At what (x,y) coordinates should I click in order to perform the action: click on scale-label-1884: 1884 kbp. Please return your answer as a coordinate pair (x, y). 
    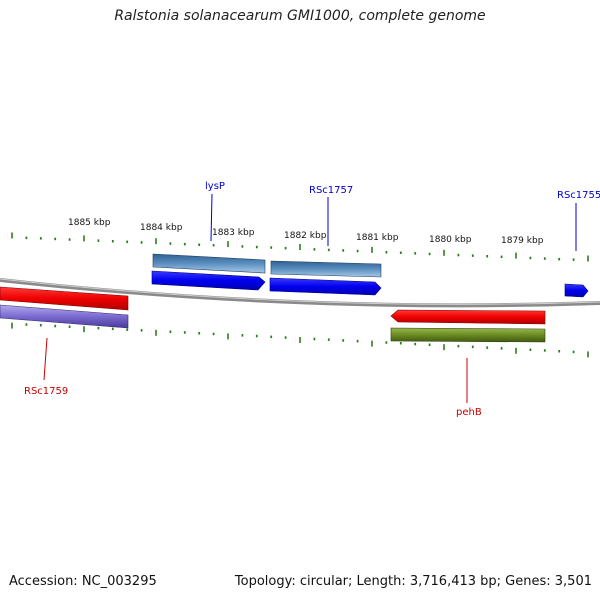
    Looking at the image, I should click on (161, 228).